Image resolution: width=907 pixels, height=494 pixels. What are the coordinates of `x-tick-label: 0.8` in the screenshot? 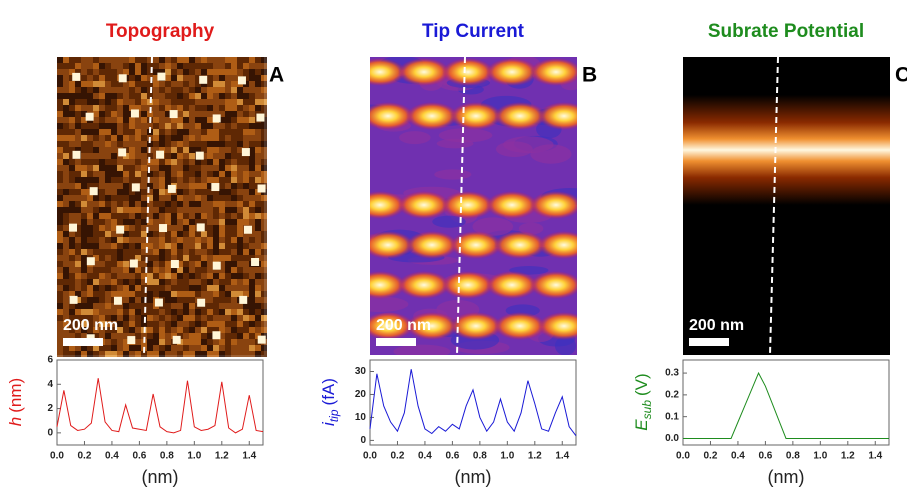 It's located at (480, 456).